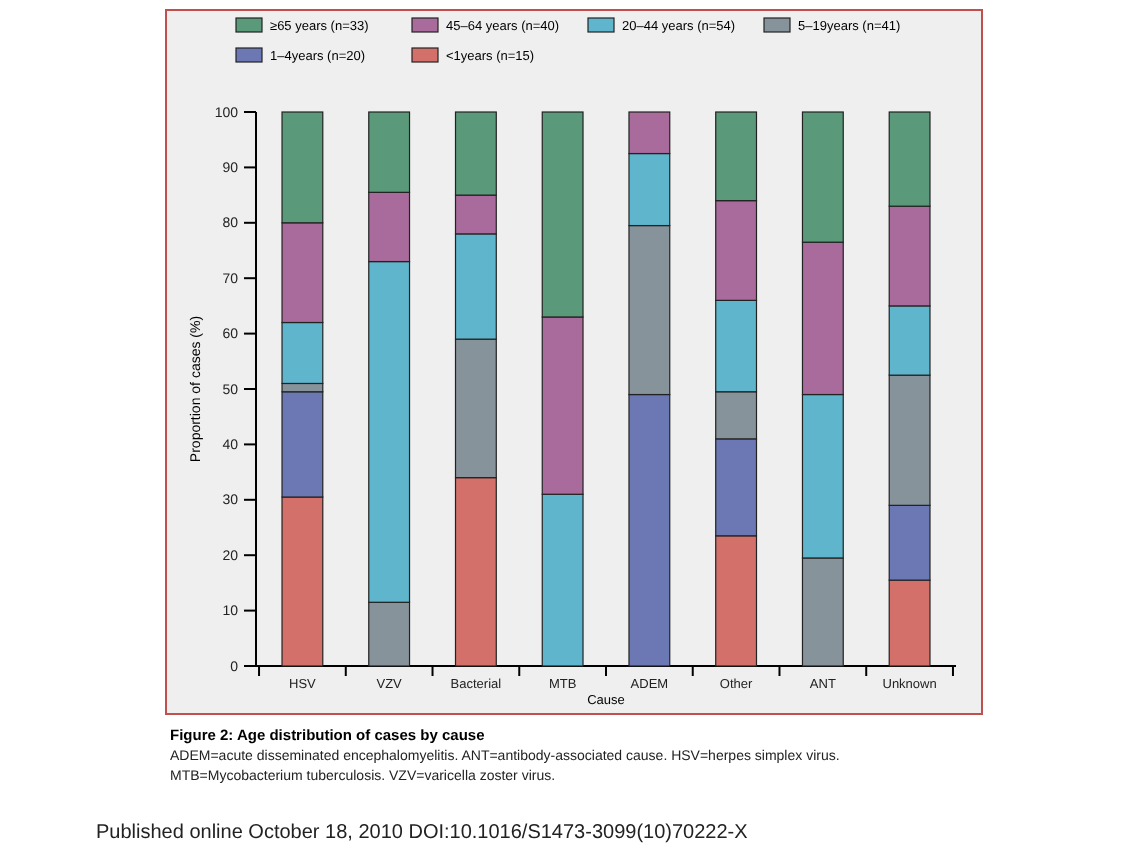  I want to click on text: Published online October 18, 2010 DOI:10.1016/S1473-3099(10)70222-X, so click(422, 833).